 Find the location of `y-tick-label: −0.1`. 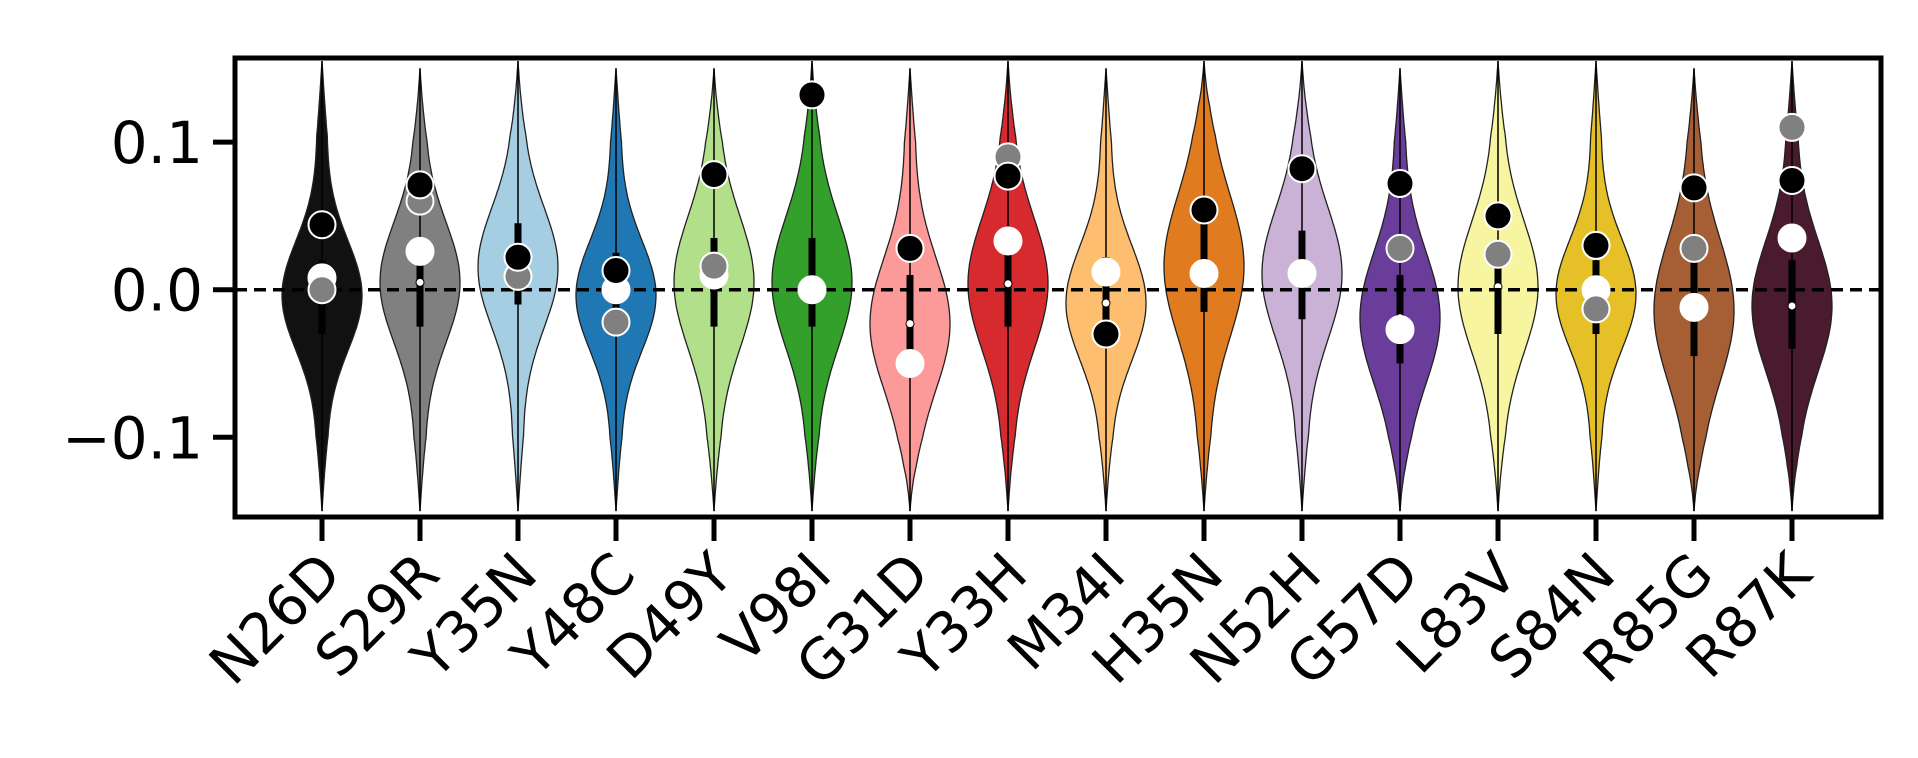

y-tick-label: −0.1 is located at coordinates (132, 438).